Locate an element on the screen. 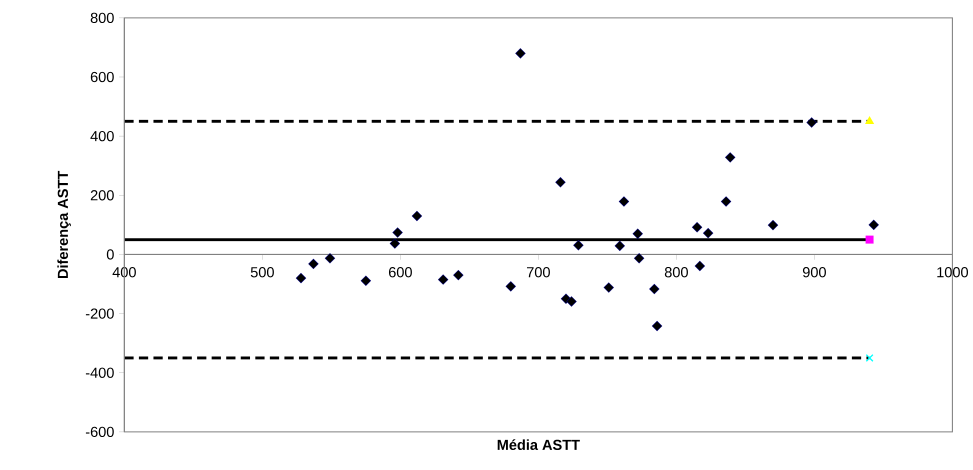 The height and width of the screenshot is (470, 973). x-tick-label: 500 is located at coordinates (262, 272).